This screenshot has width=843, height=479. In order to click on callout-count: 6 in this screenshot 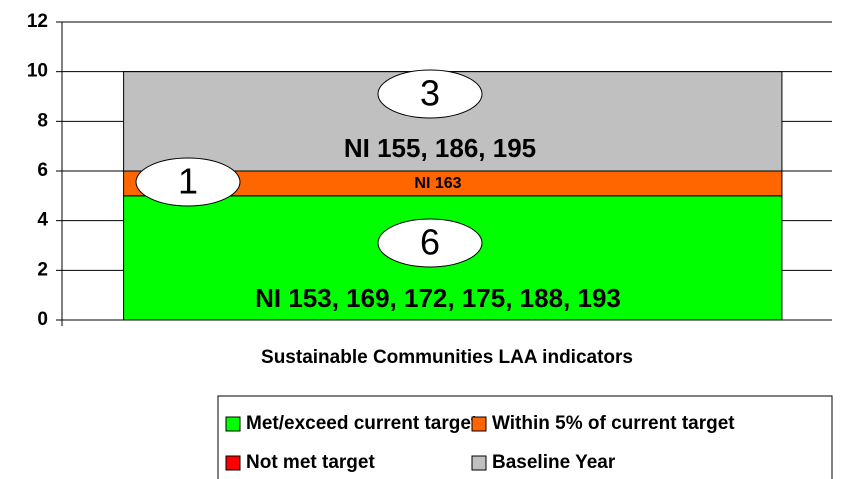, I will do `click(430, 242)`.